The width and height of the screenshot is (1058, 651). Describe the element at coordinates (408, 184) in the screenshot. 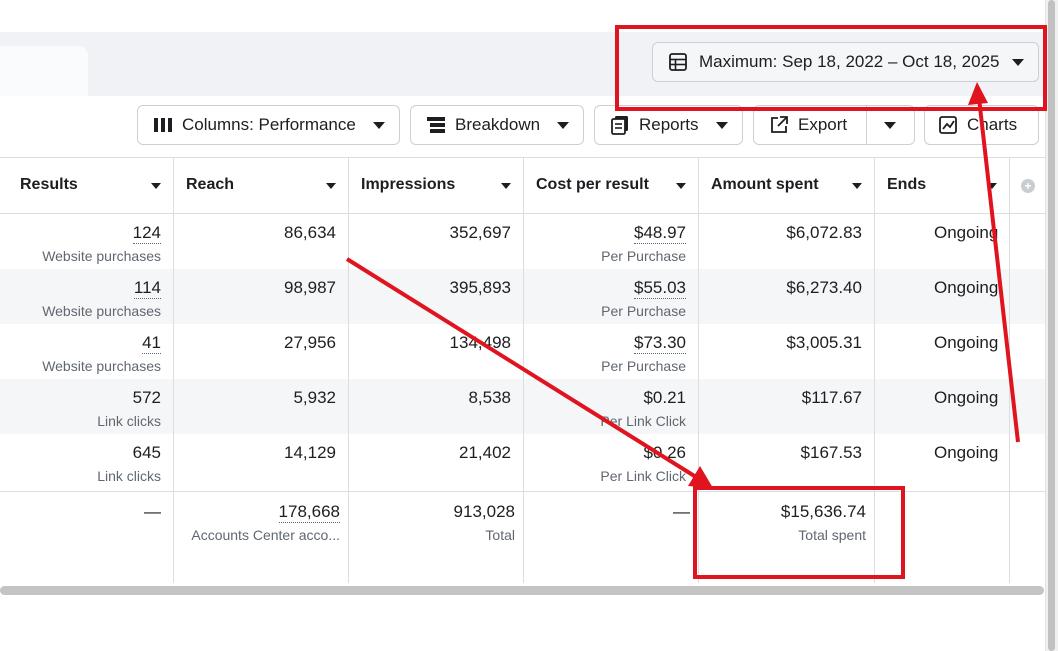

I see `header-impressions-label: Impressions` at that location.